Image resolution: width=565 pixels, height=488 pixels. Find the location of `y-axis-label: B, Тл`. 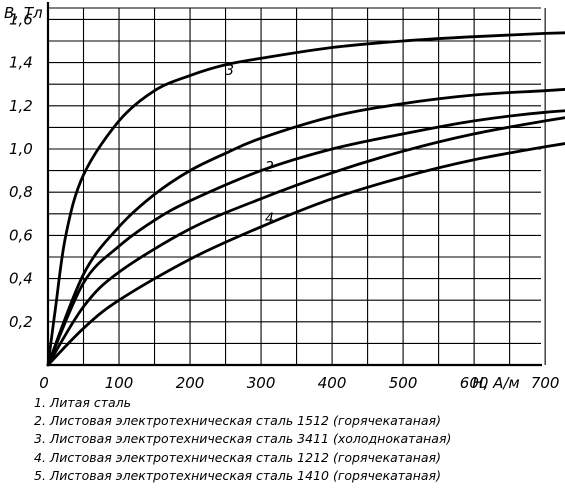

y-axis-label: B, Тл is located at coordinates (23, 13).